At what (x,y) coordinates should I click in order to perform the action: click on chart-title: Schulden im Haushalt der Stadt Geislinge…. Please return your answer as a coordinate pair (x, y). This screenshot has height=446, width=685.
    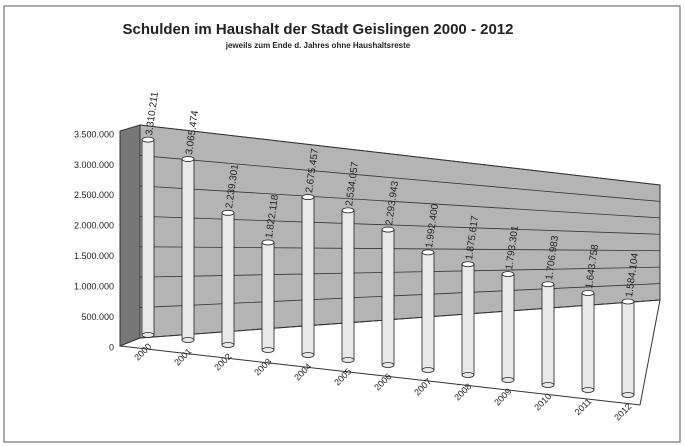
    Looking at the image, I should click on (318, 29).